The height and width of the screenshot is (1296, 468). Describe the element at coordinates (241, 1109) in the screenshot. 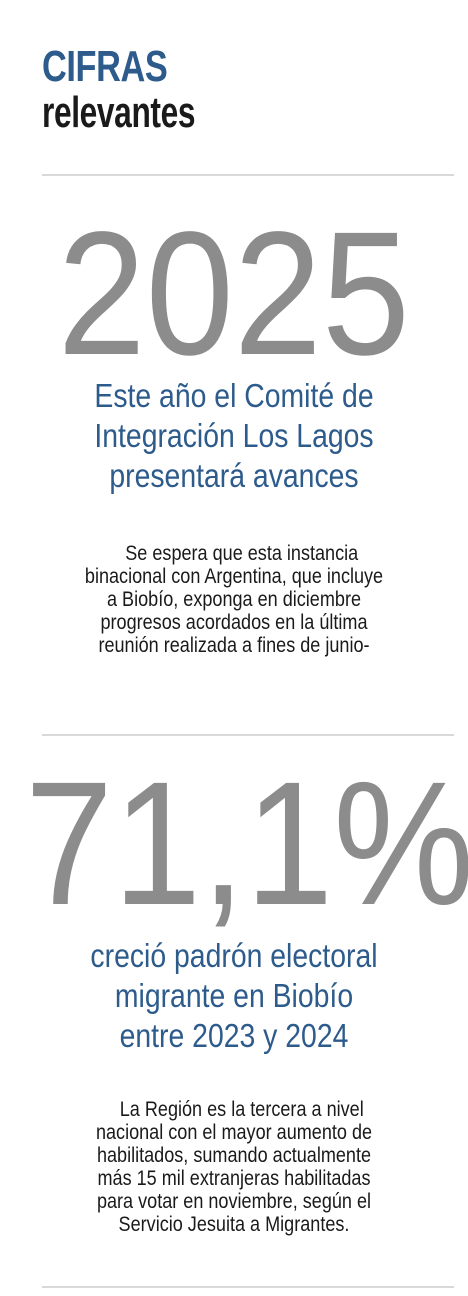

I see `stat-2-description-line: La Región es la tercera a nivel` at that location.